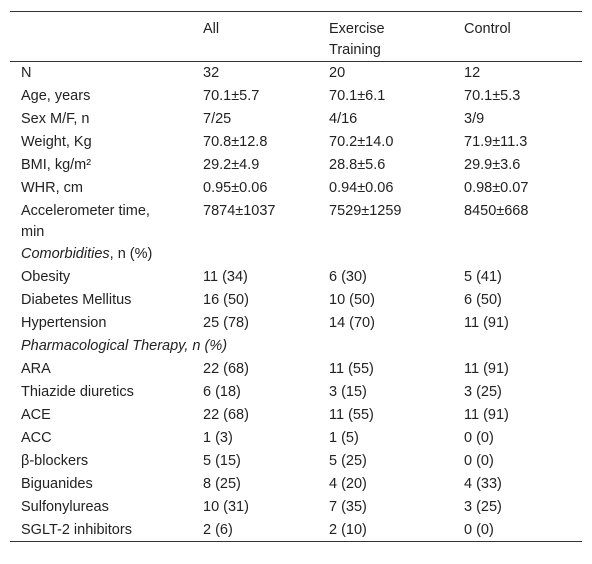  Describe the element at coordinates (106, 369) in the screenshot. I see `row-label-cell: ARA` at that location.